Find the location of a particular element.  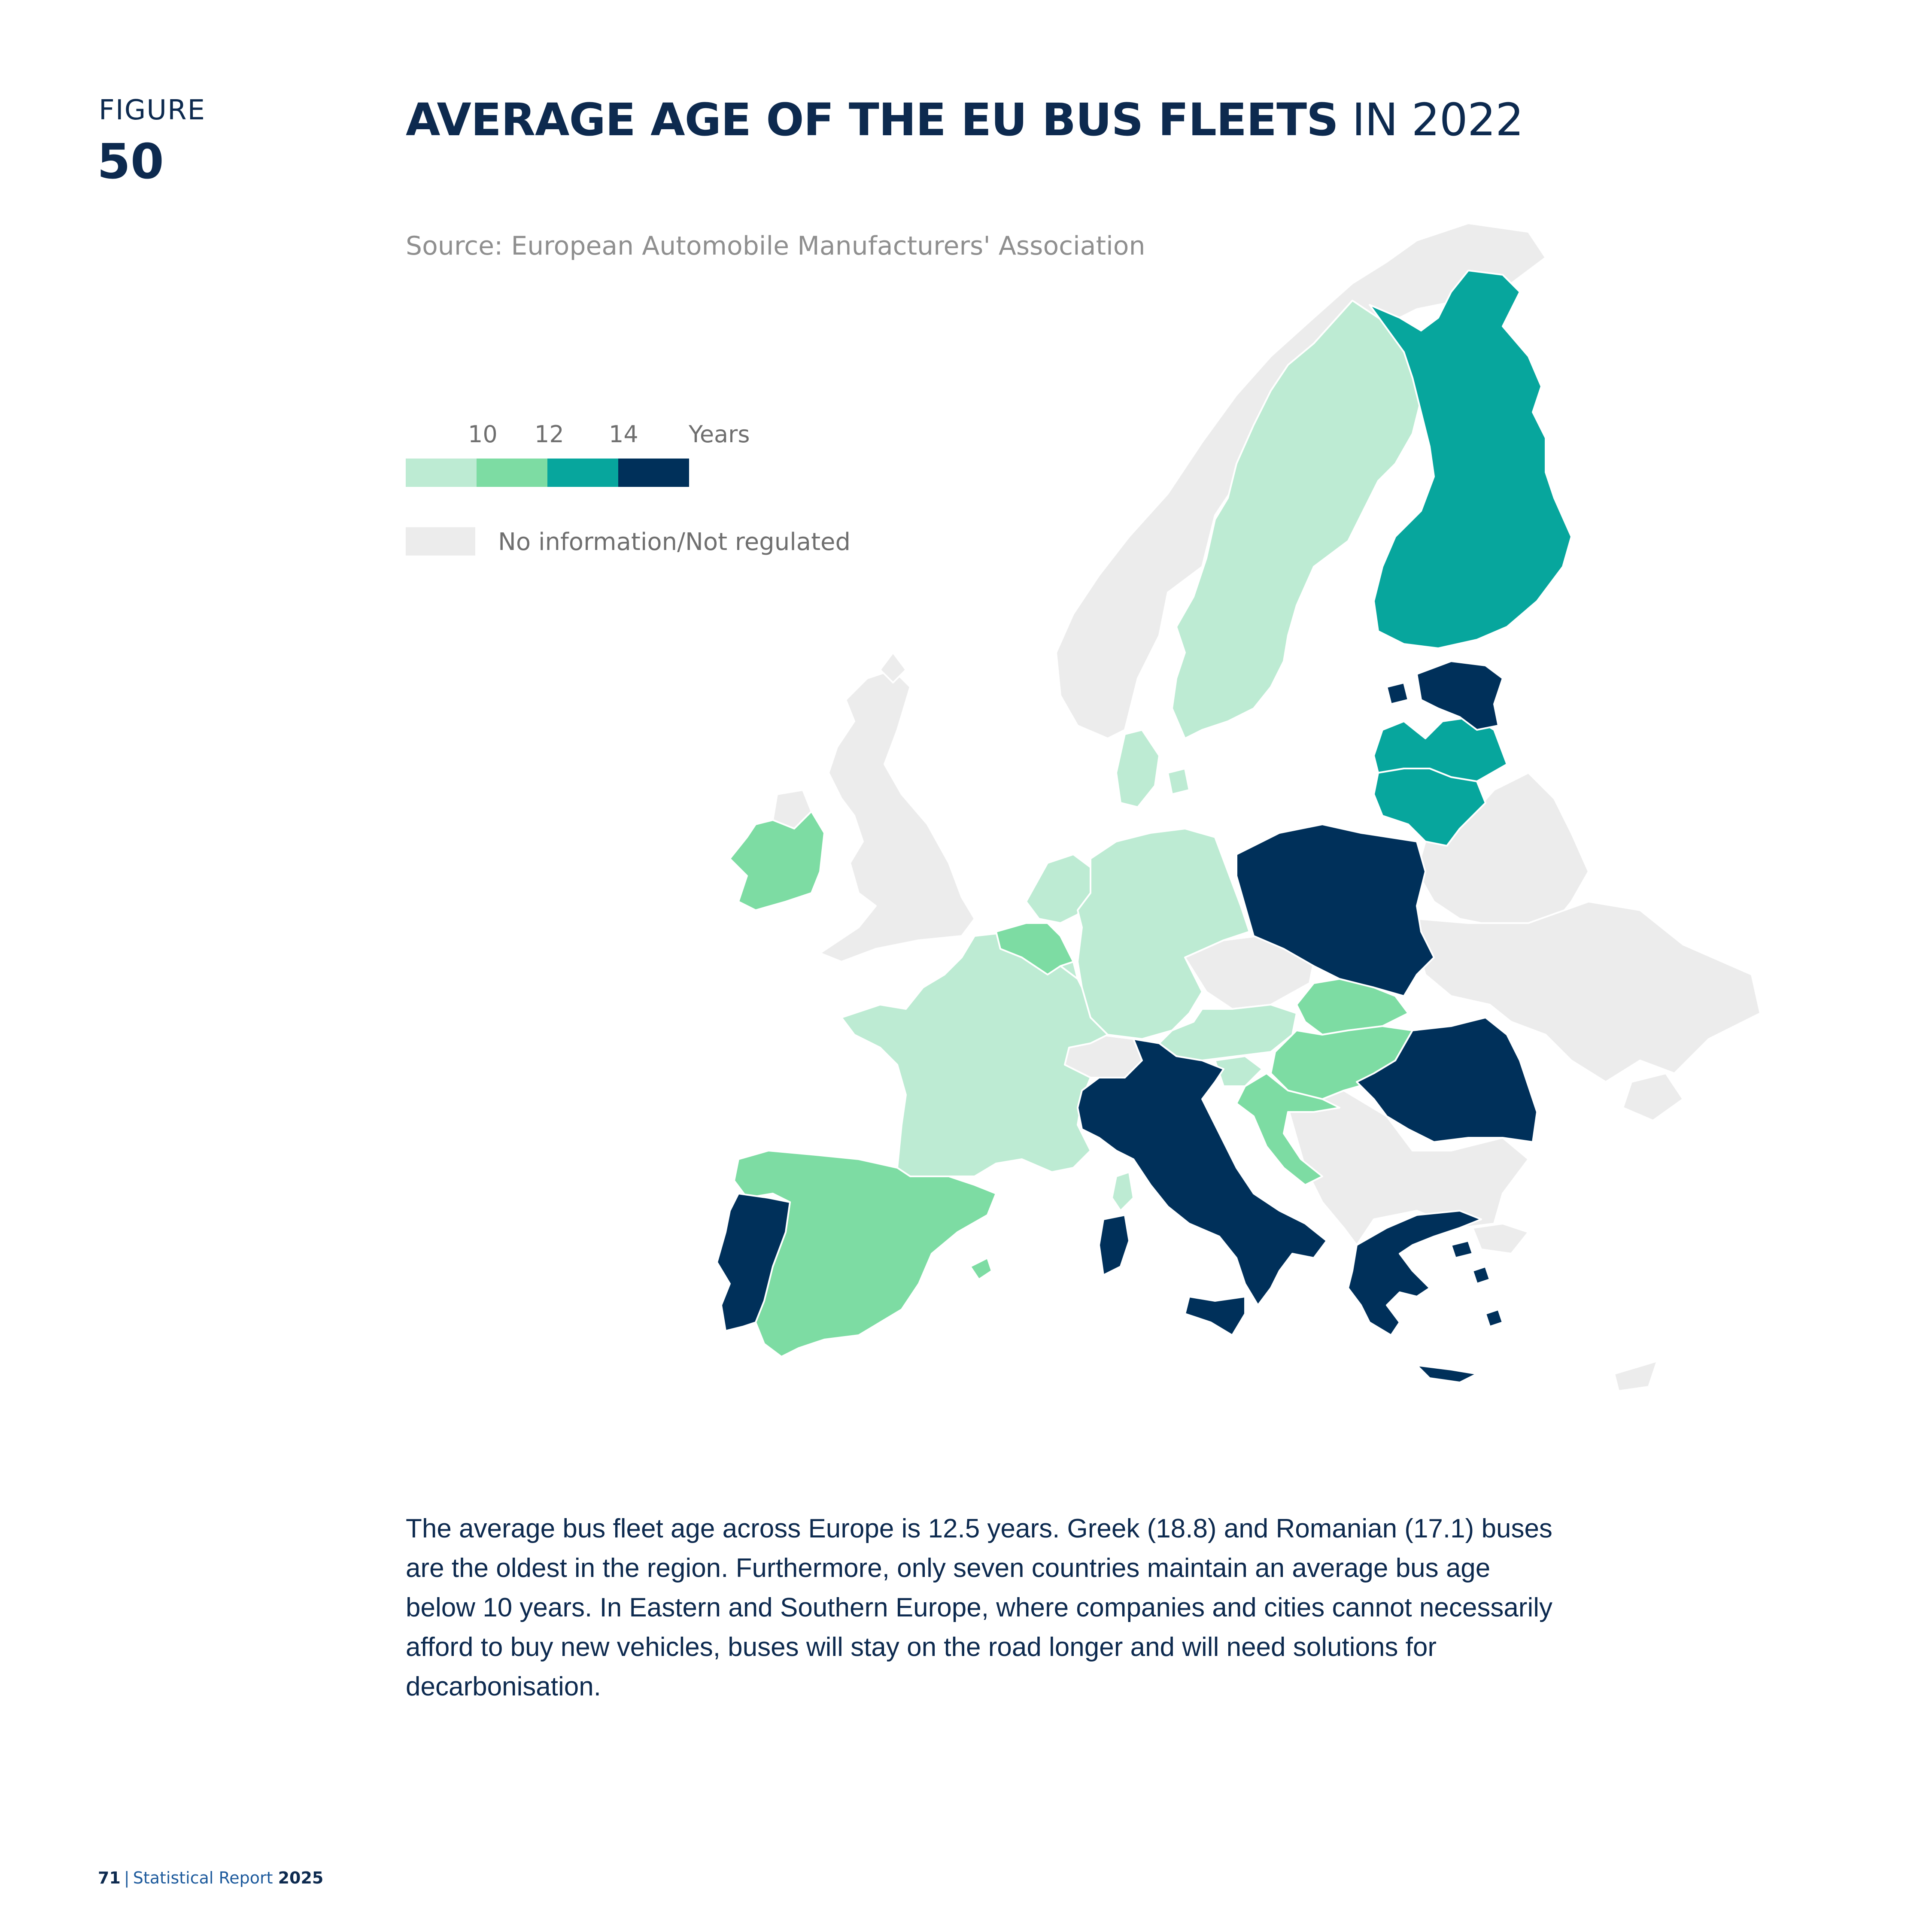

legend-na-label: No information/Not regulated is located at coordinates (674, 542).